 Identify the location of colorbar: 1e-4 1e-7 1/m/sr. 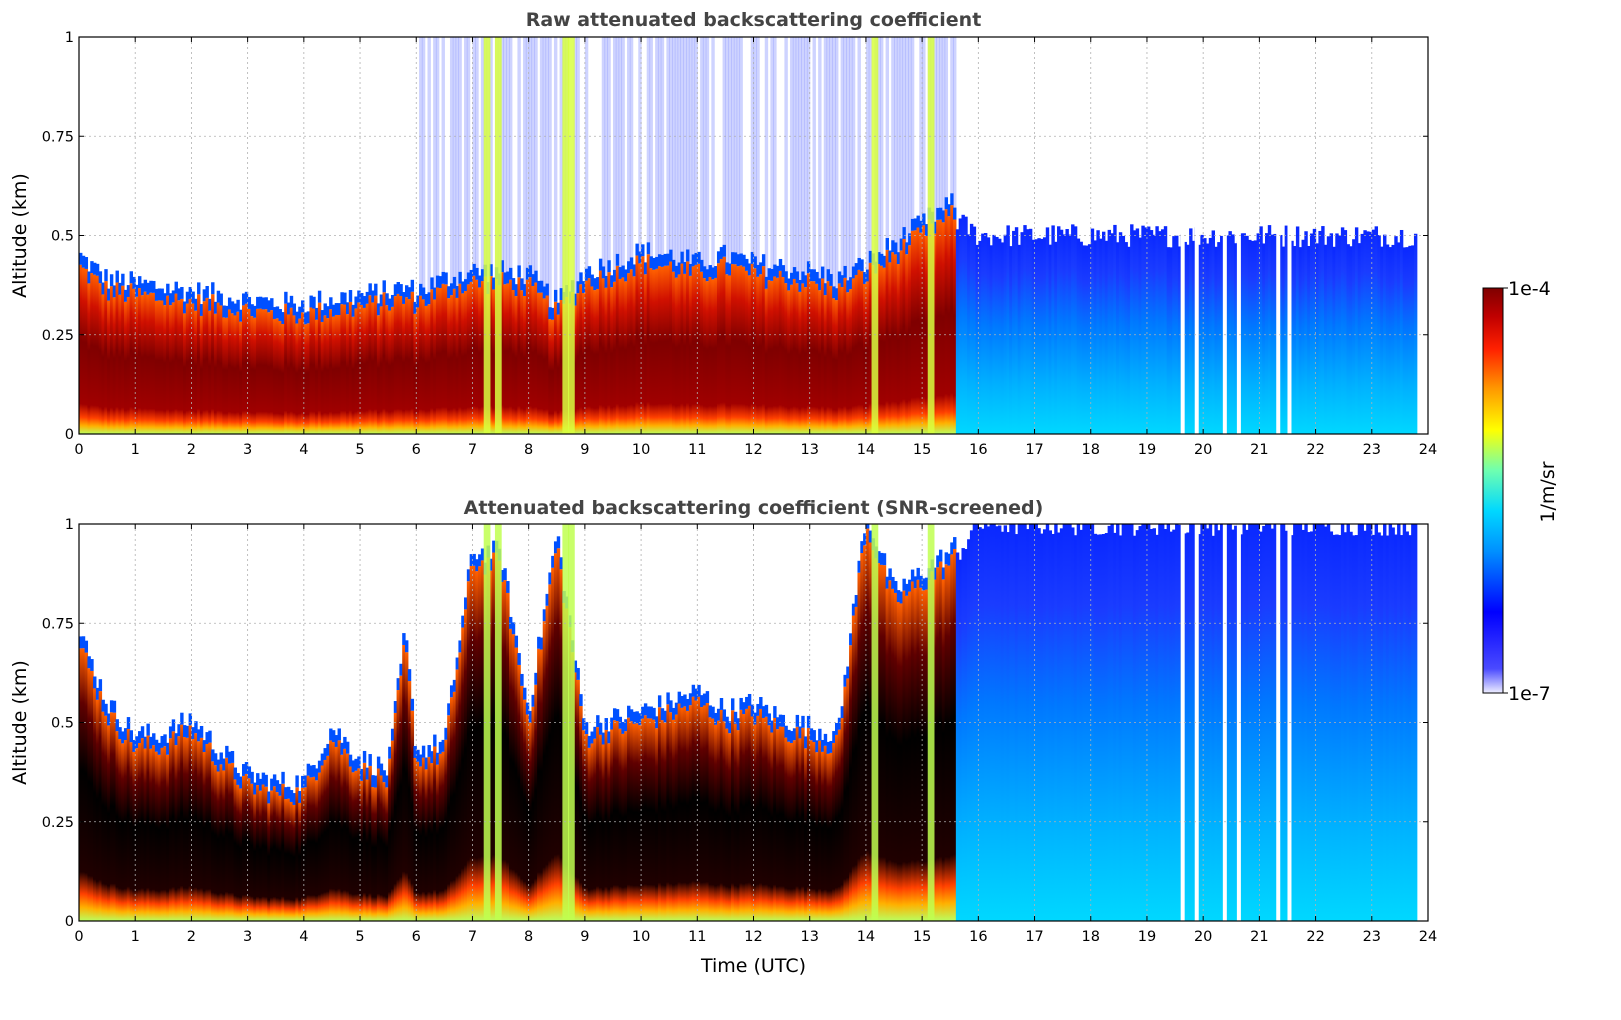
(1520, 491).